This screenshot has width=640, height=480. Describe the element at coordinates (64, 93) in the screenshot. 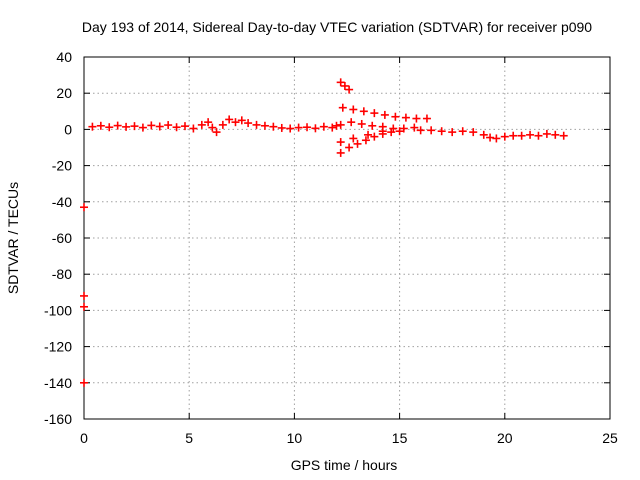

I see `y-tick-label: 20` at that location.